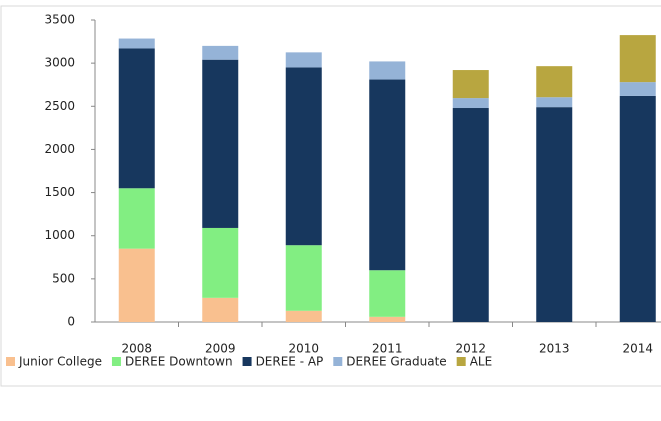 This screenshot has width=661, height=421. Describe the element at coordinates (396, 362) in the screenshot. I see `legend-label: DEREE Graduate` at that location.